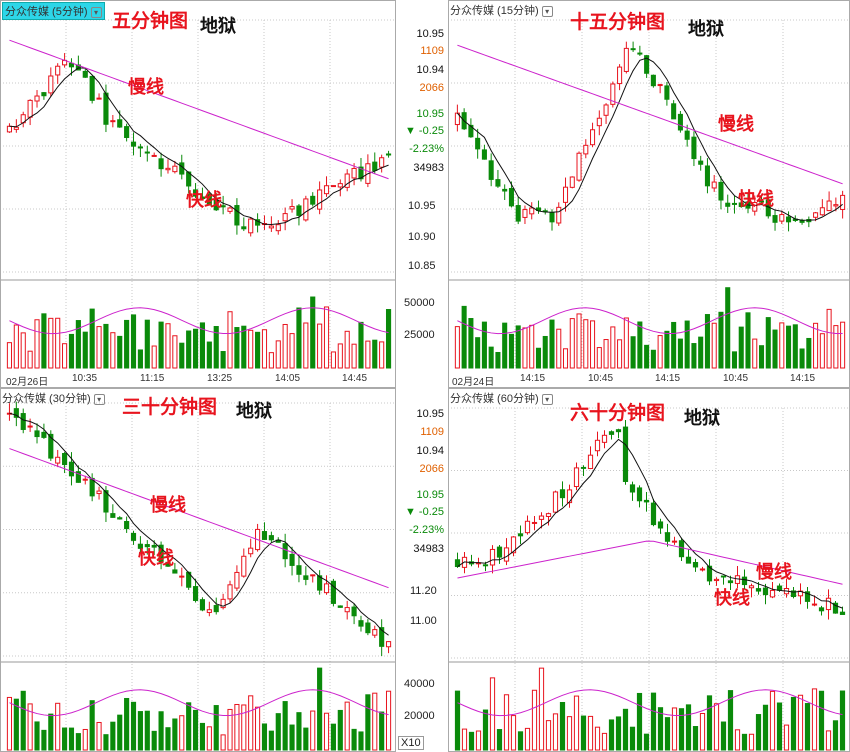  Describe the element at coordinates (411, 743) in the screenshot. I see `zoom-badge: X10` at that location.